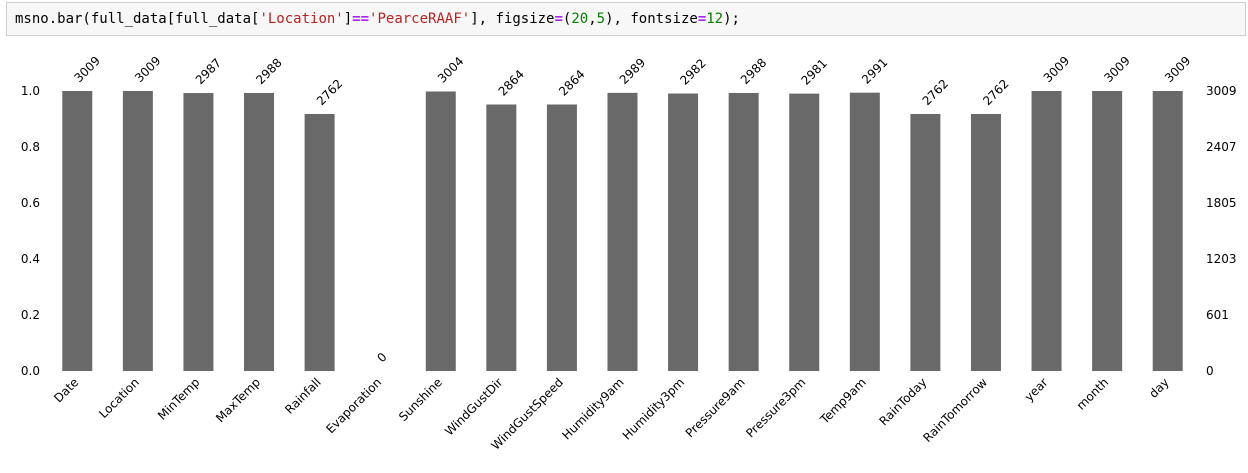 Image resolution: width=1248 pixels, height=473 pixels. Describe the element at coordinates (1217, 315) in the screenshot. I see `right-axis-tick: 601` at that location.